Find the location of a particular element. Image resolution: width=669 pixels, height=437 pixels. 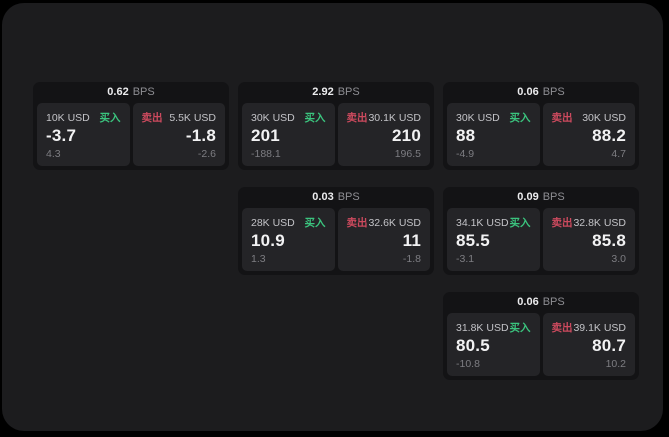

sell-amount: 30K USD is located at coordinates (604, 118).